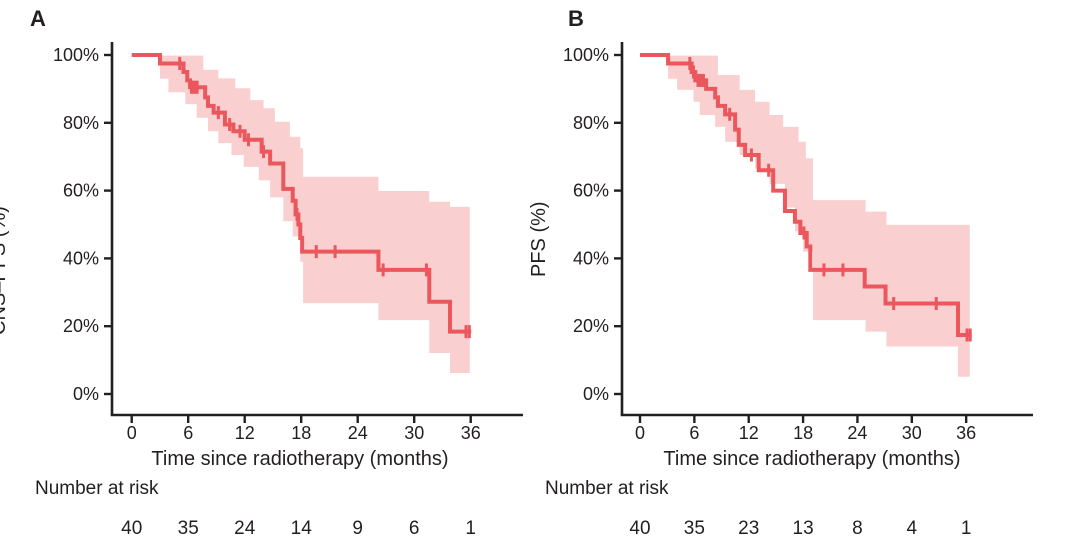 The image size is (1080, 551). What do you see at coordinates (607, 488) in the screenshot?
I see `risk-table-label-b: Number at risk` at bounding box center [607, 488].